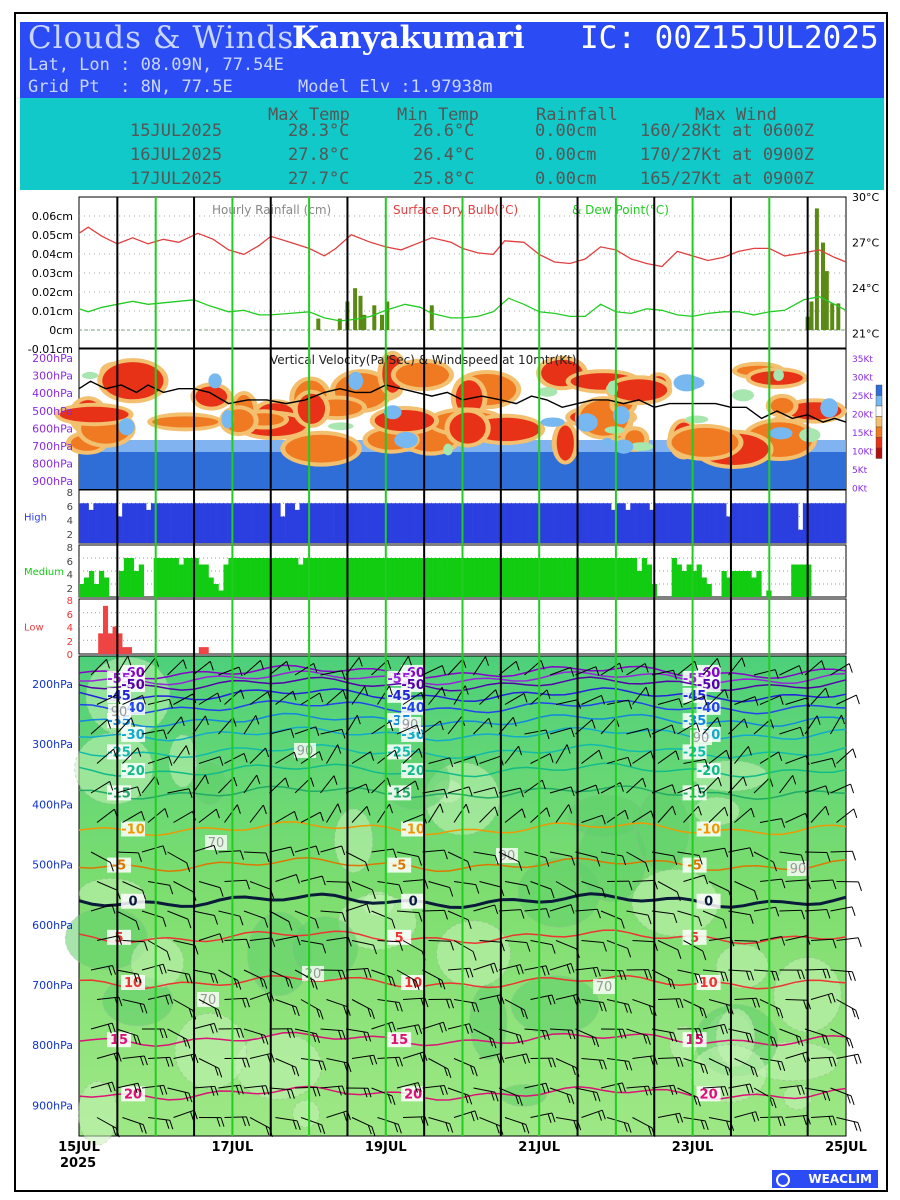 This screenshot has height=1200, width=900. I want to click on rh-label: 90, so click(410, 725).